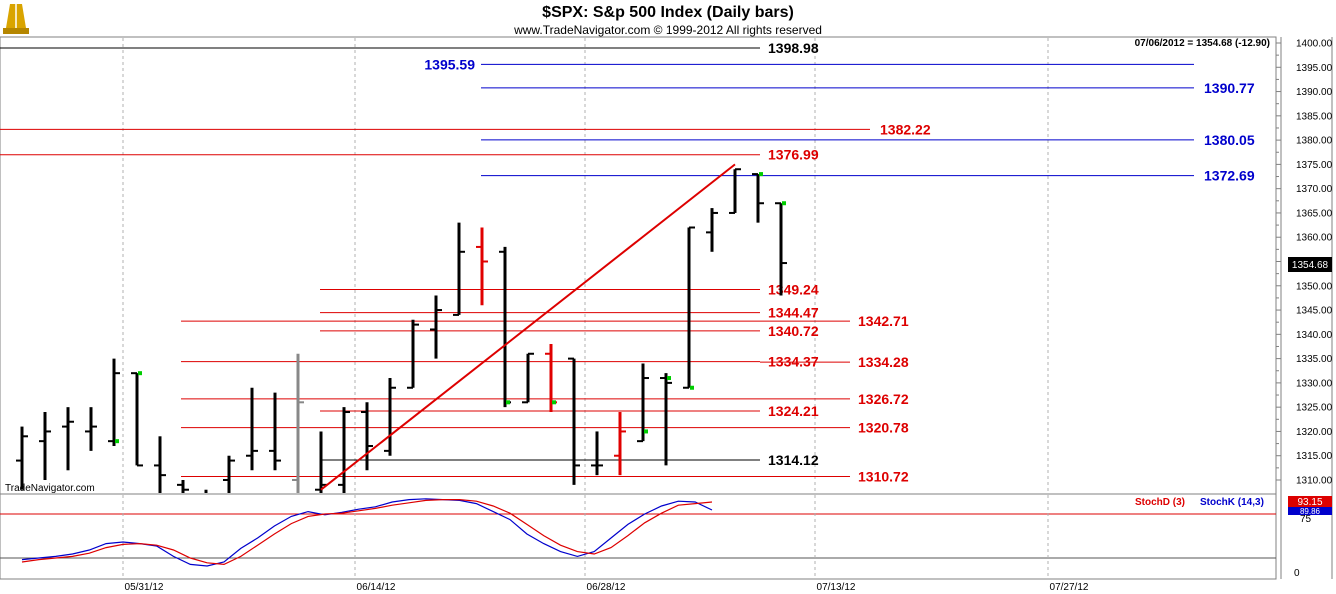 Image resolution: width=1336 pixels, height=594 pixels. What do you see at coordinates (1314, 481) in the screenshot?
I see `price-tick-label: 1310.00` at bounding box center [1314, 481].